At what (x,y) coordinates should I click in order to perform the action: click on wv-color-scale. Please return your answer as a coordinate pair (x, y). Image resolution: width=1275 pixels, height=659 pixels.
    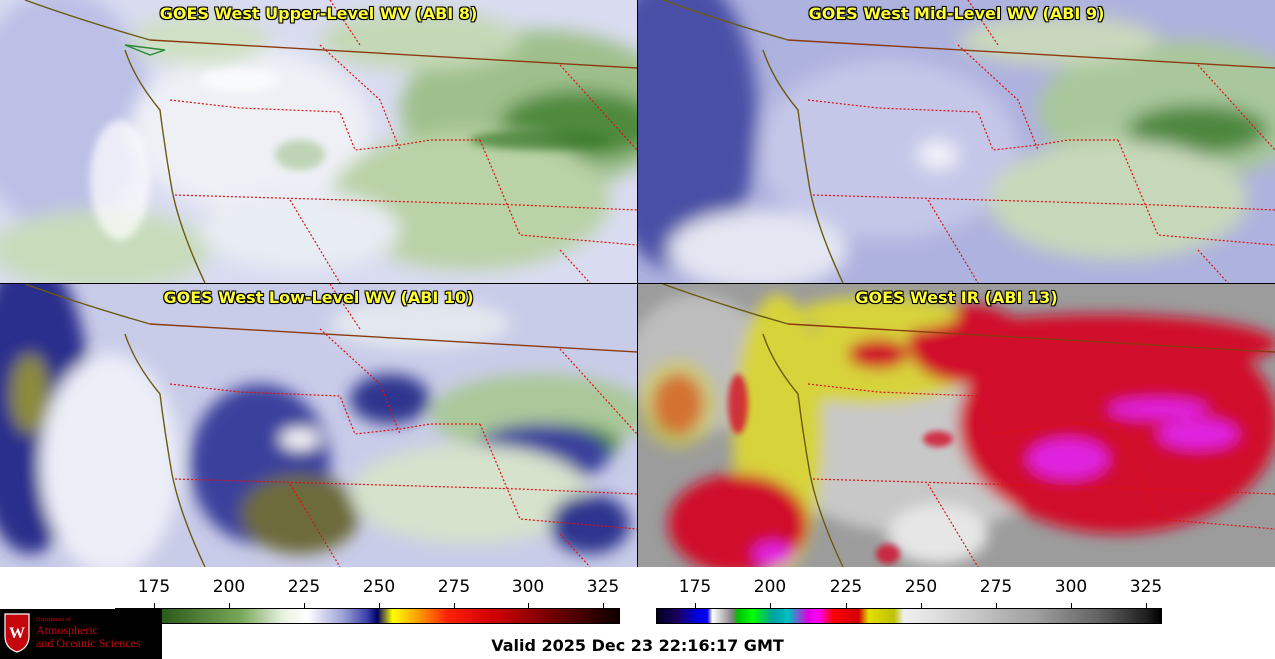
    Looking at the image, I should click on (367, 616).